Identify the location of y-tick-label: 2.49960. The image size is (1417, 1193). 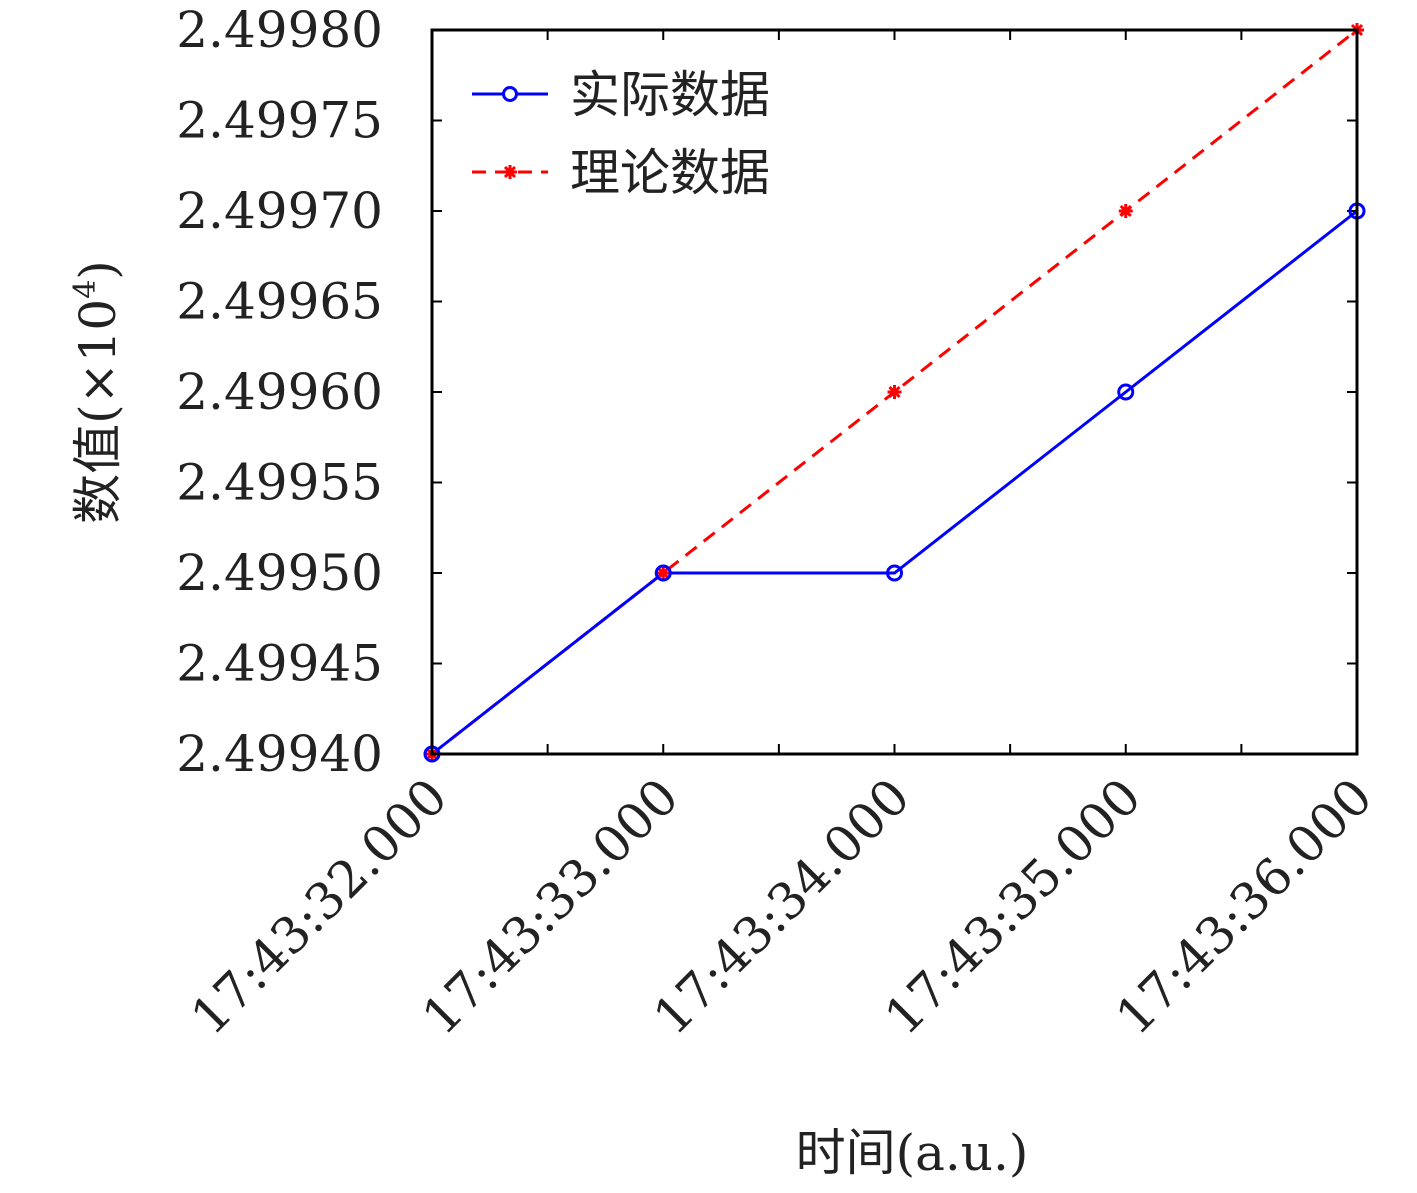
(279, 392).